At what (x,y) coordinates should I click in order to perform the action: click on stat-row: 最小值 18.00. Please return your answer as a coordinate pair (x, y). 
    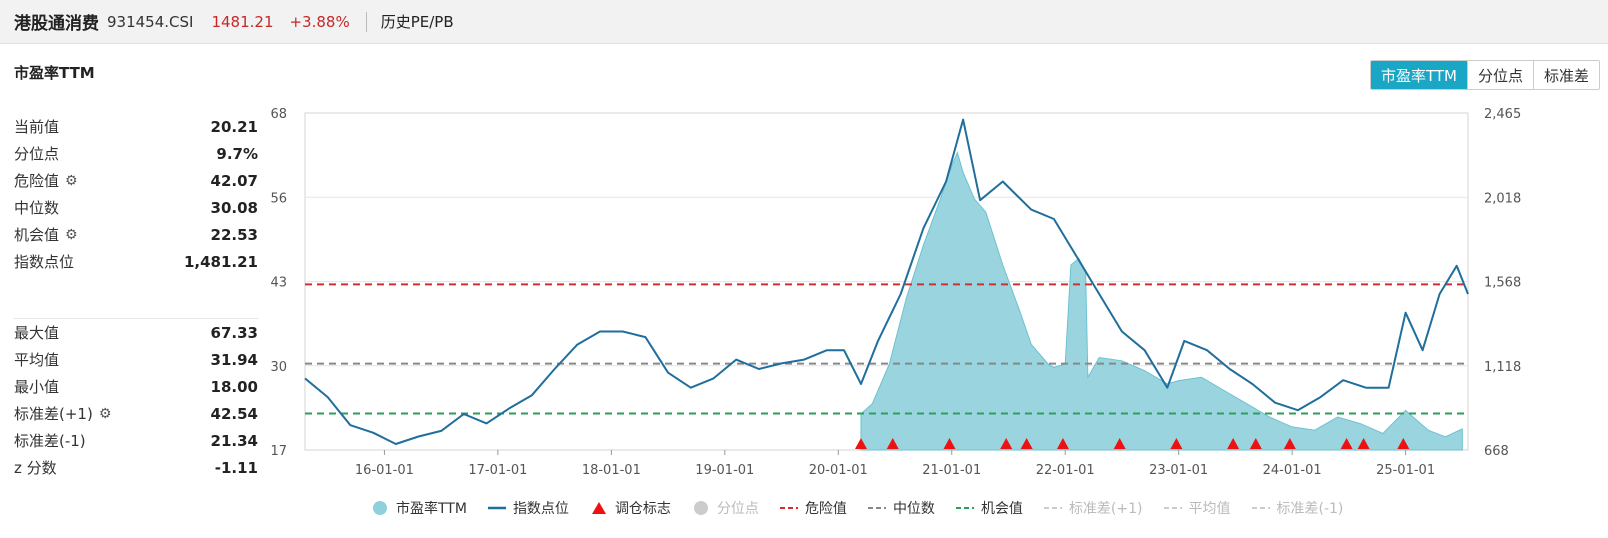
    Looking at the image, I should click on (136, 386).